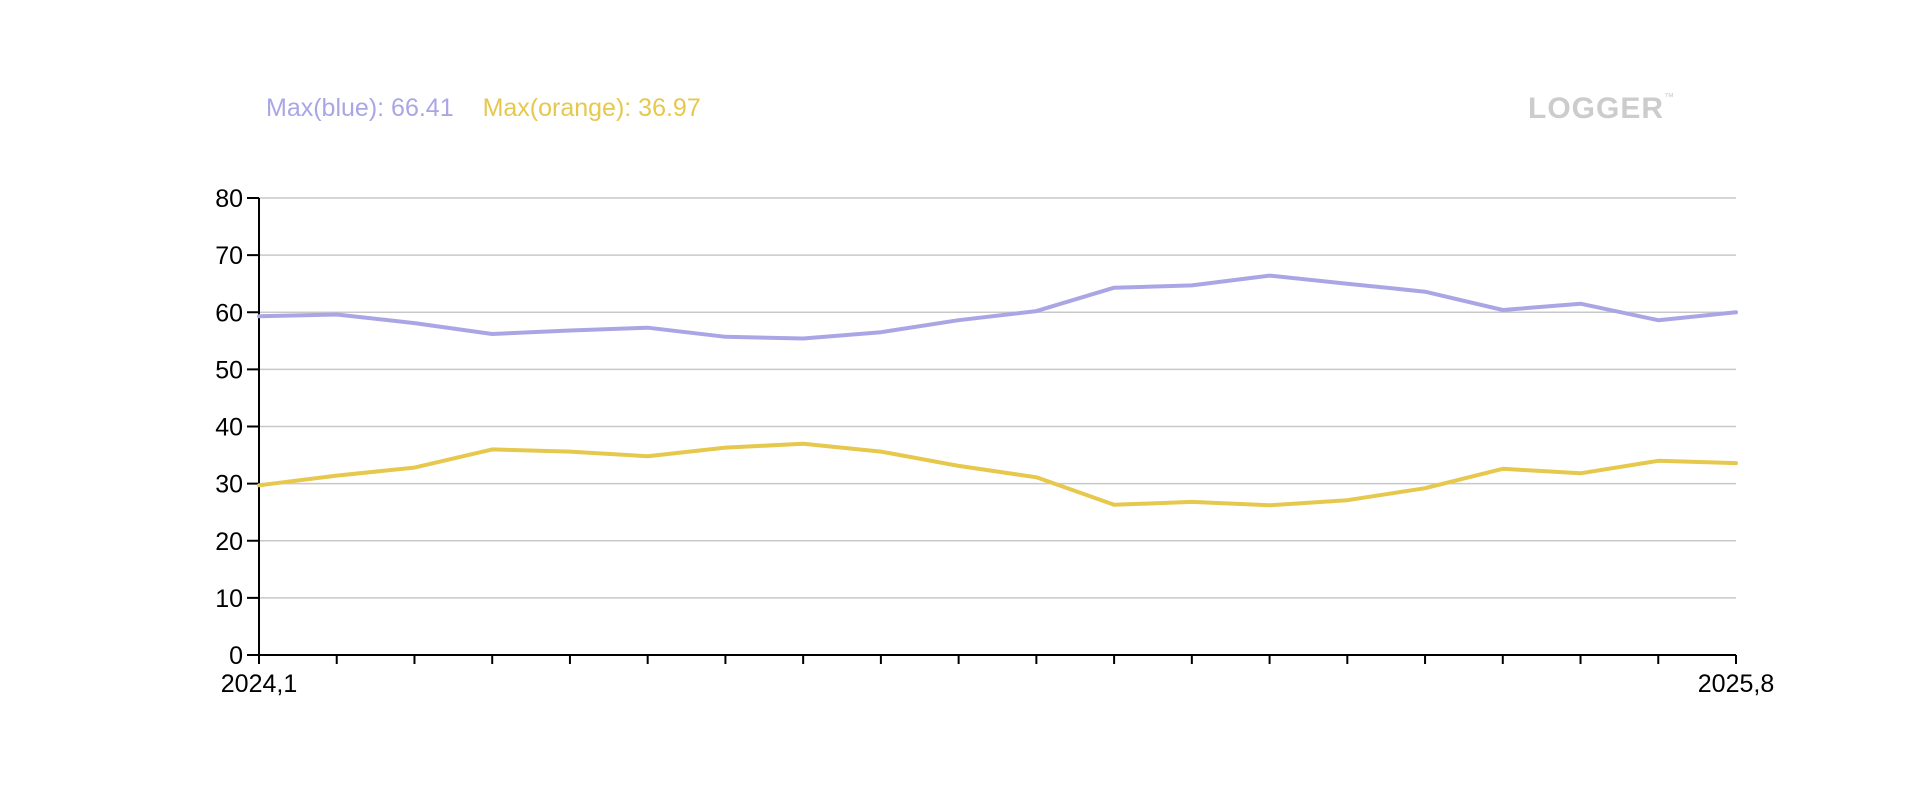 The width and height of the screenshot is (1932, 804). I want to click on x-tick-label-end: 2025,8, so click(1736, 684).